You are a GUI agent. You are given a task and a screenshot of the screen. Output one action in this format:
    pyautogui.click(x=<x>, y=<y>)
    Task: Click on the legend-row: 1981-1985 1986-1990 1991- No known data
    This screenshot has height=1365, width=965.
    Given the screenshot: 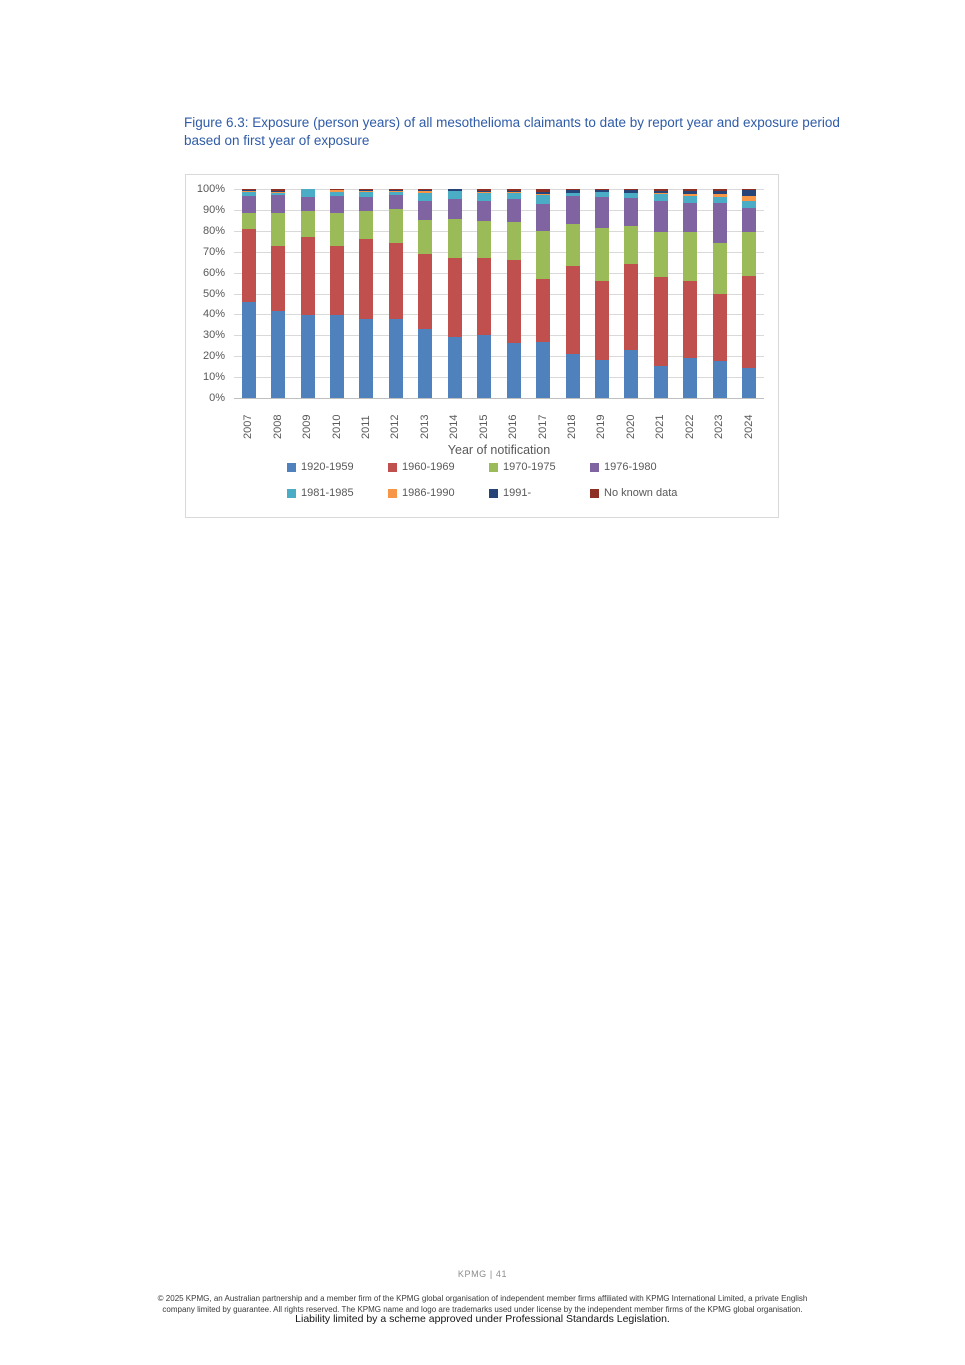 What is the action you would take?
    pyautogui.click(x=489, y=493)
    